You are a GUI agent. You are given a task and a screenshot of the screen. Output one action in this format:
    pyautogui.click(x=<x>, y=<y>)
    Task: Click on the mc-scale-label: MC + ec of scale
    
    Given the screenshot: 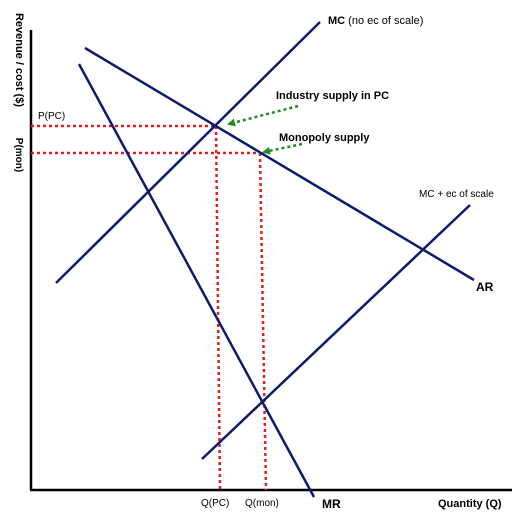 What is the action you would take?
    pyautogui.click(x=456, y=194)
    